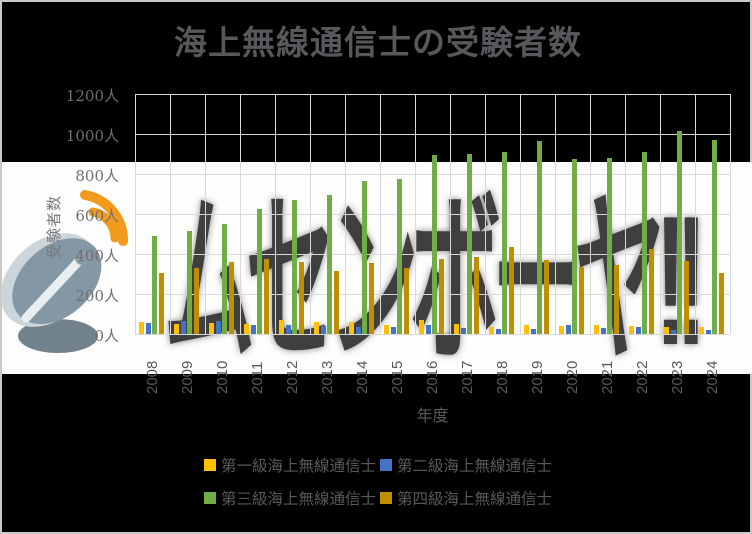 The image size is (752, 534). I want to click on bar-第四級海上無線通信士-2018, so click(511, 290).